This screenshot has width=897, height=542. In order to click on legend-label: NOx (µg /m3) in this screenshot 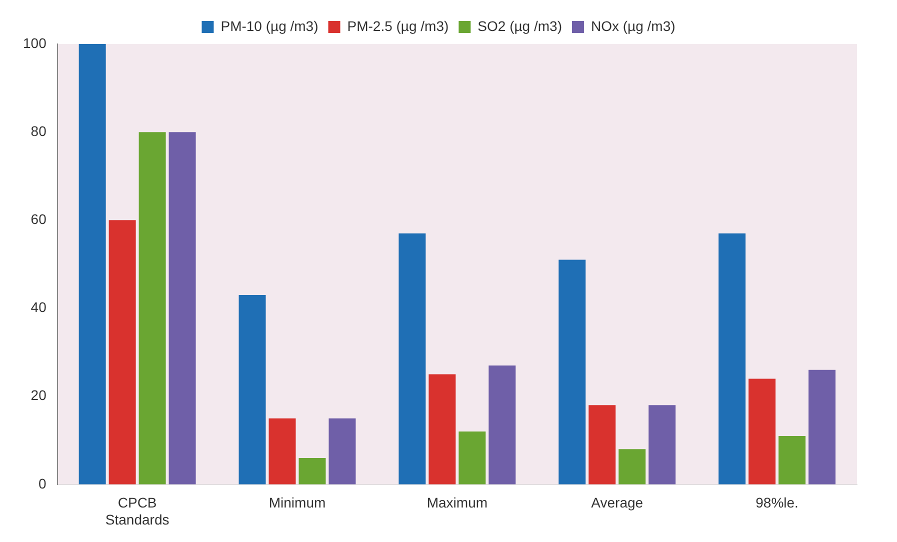, I will do `click(633, 26)`.